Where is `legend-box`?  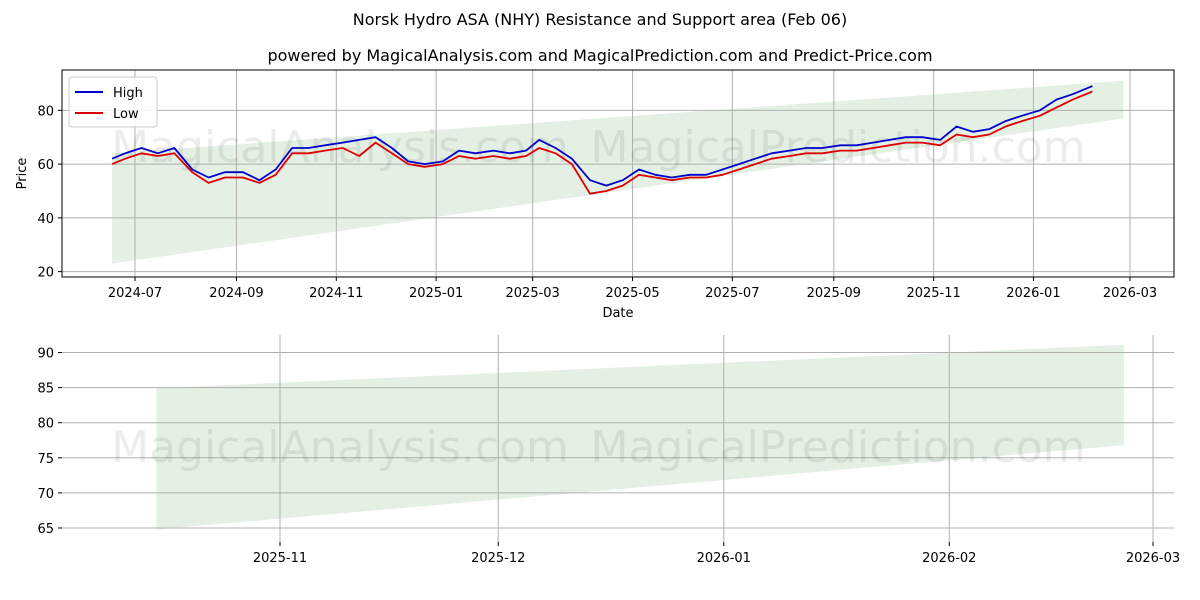 legend-box is located at coordinates (113, 102).